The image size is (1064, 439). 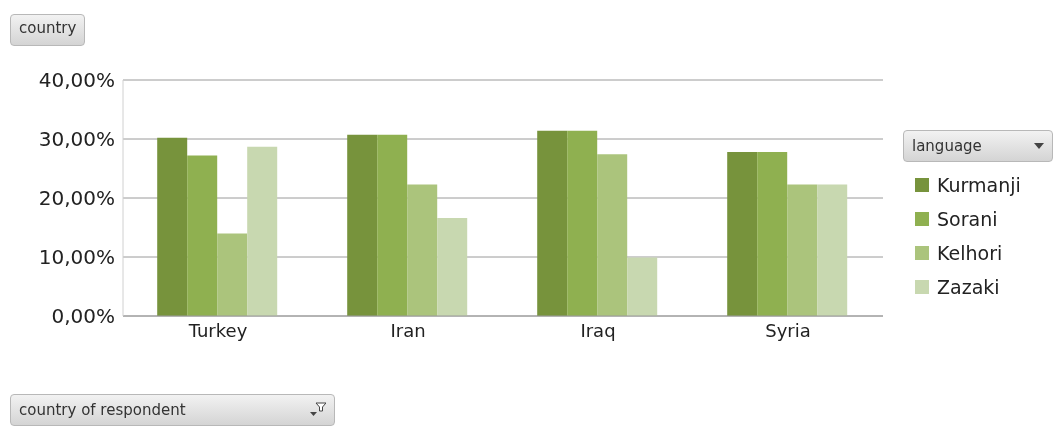 I want to click on y-tick-label: 30,00%, so click(x=76, y=139).